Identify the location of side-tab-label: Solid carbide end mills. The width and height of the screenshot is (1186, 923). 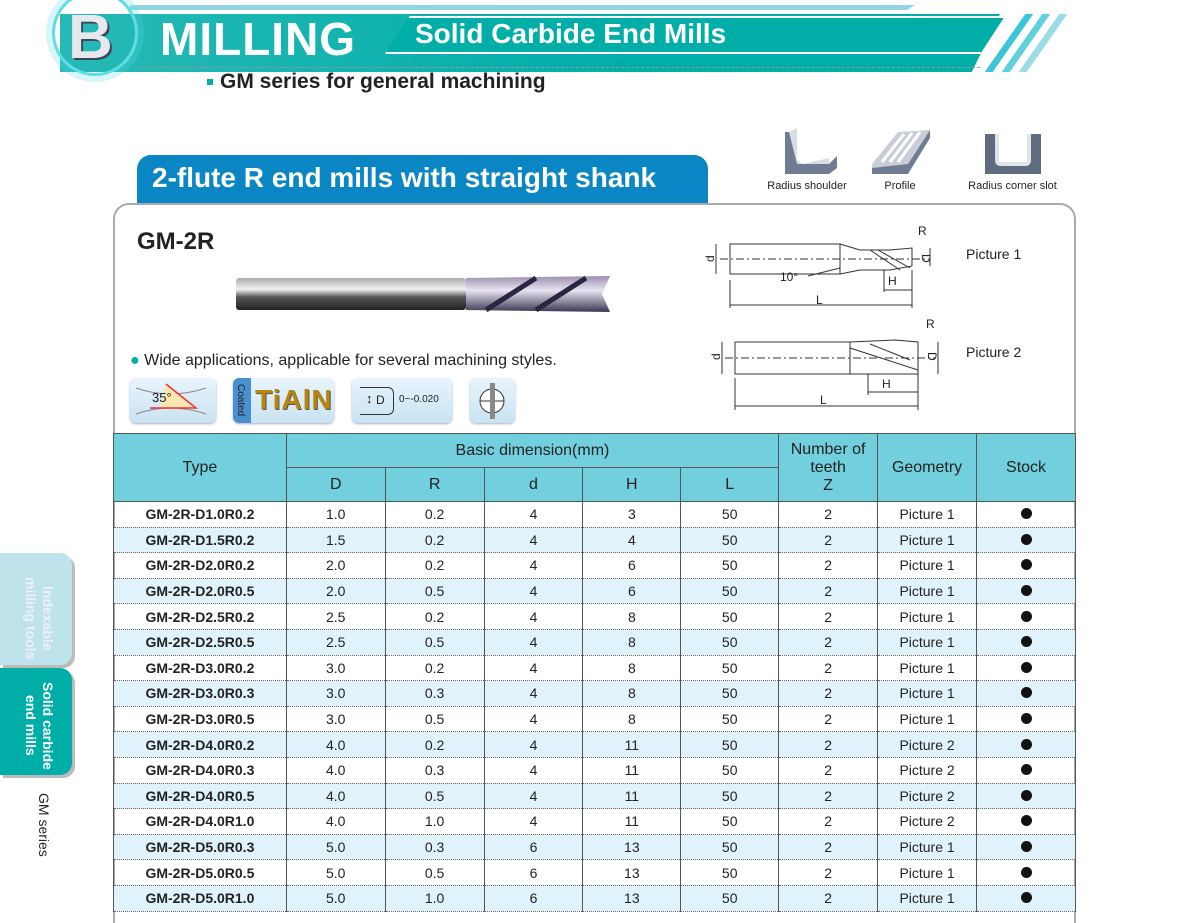
(39, 725).